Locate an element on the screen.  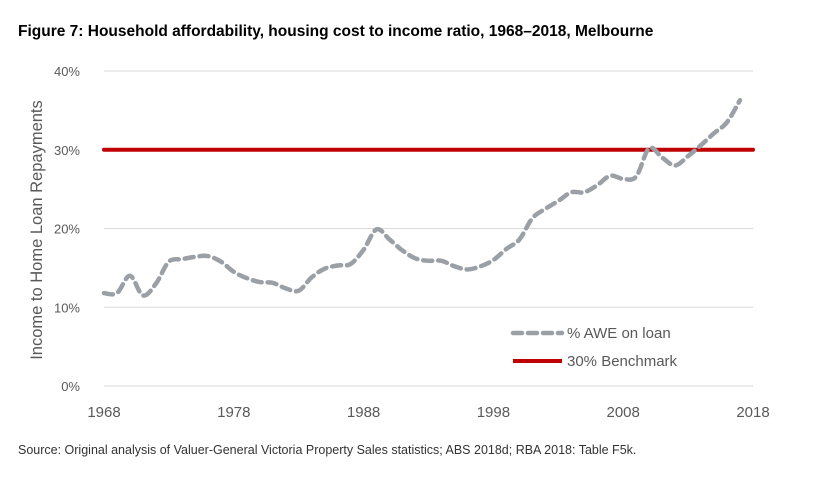
y-tick-label: 10% is located at coordinates (67, 307).